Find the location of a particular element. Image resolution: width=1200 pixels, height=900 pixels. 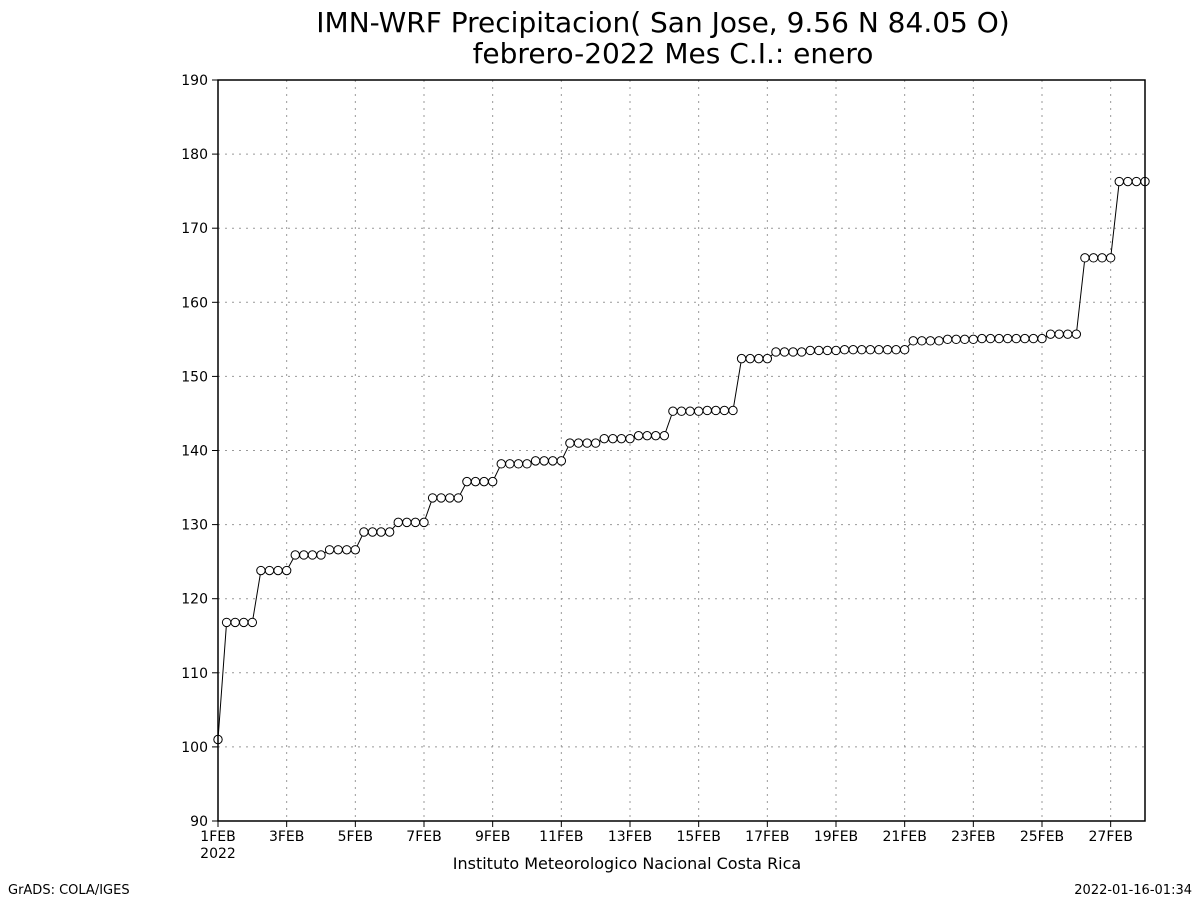

x-tick-label: 11FEB is located at coordinates (561, 837).